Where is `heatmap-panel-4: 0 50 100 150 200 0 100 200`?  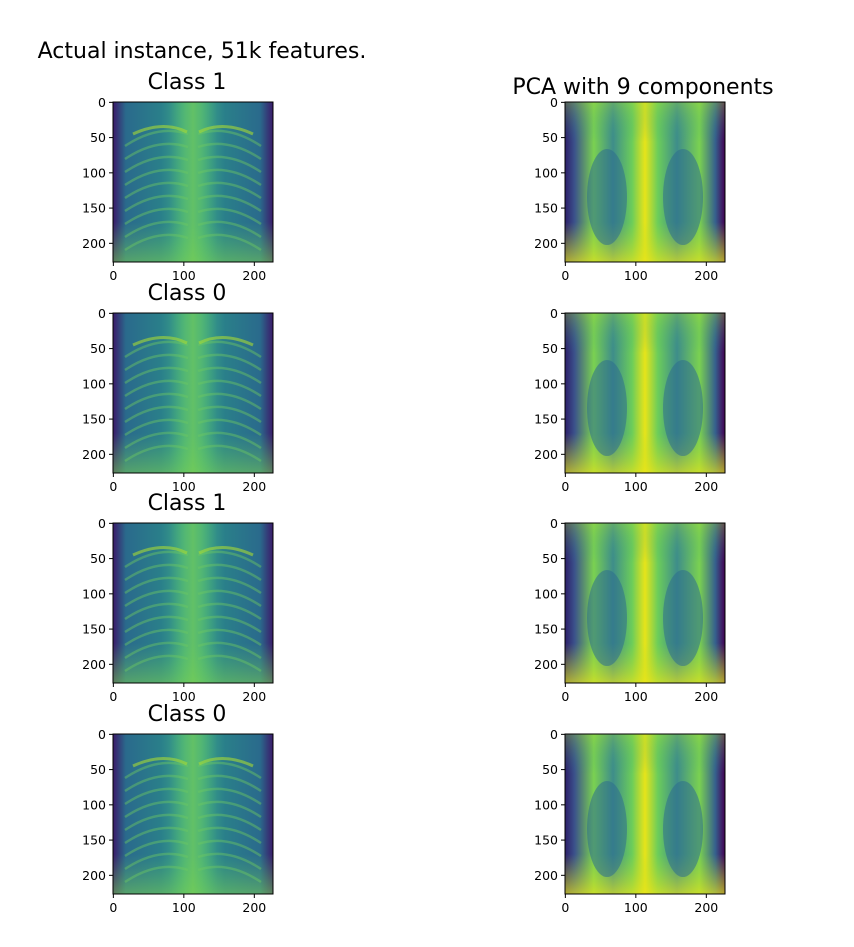 heatmap-panel-4: 0 50 100 150 200 0 100 200 is located at coordinates (630, 400).